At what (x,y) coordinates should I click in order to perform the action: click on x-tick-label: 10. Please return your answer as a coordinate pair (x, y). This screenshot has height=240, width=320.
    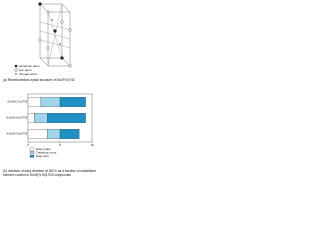
    Looking at the image, I should click on (92, 145).